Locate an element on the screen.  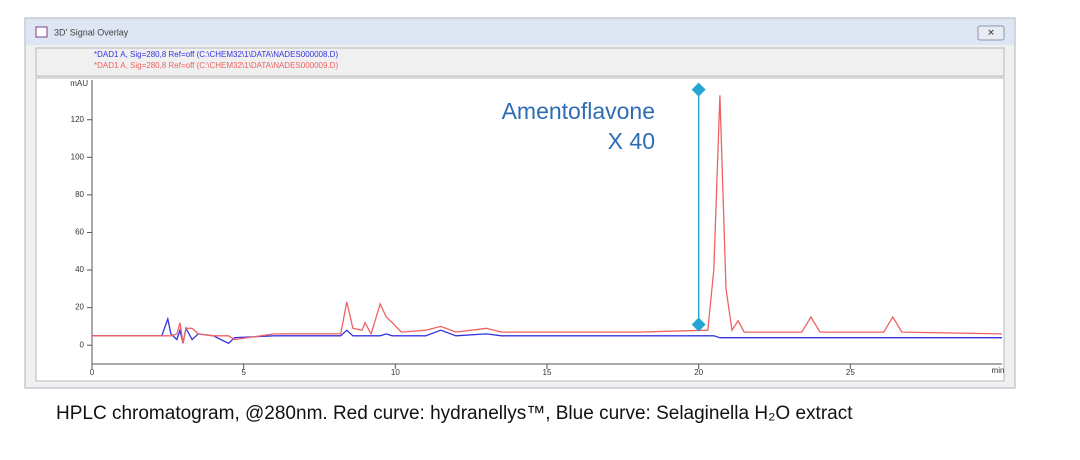
annotation-text: X 40 is located at coordinates (631, 141).